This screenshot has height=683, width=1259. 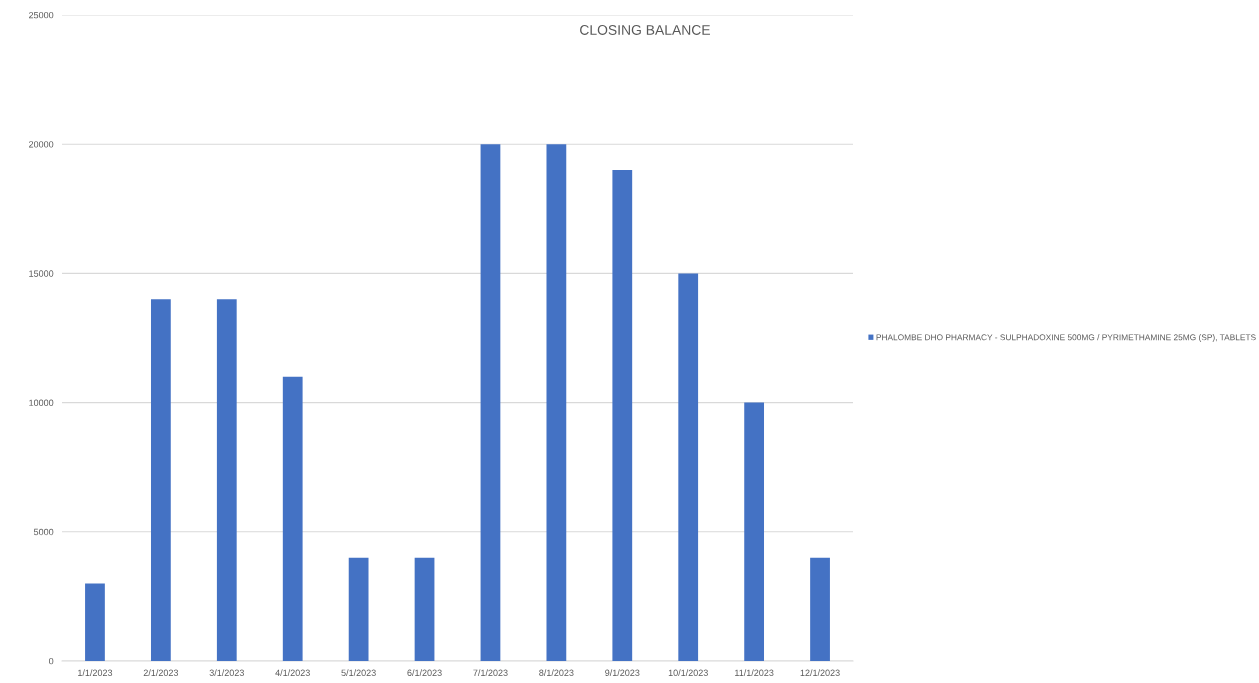 I want to click on legend-label: PHALOMBE DHO PHARMACY - SULPHADOXINE 500MG / PYRIMETHAMINE 25MG (SP), TABLETS, so click(x=1066, y=338).